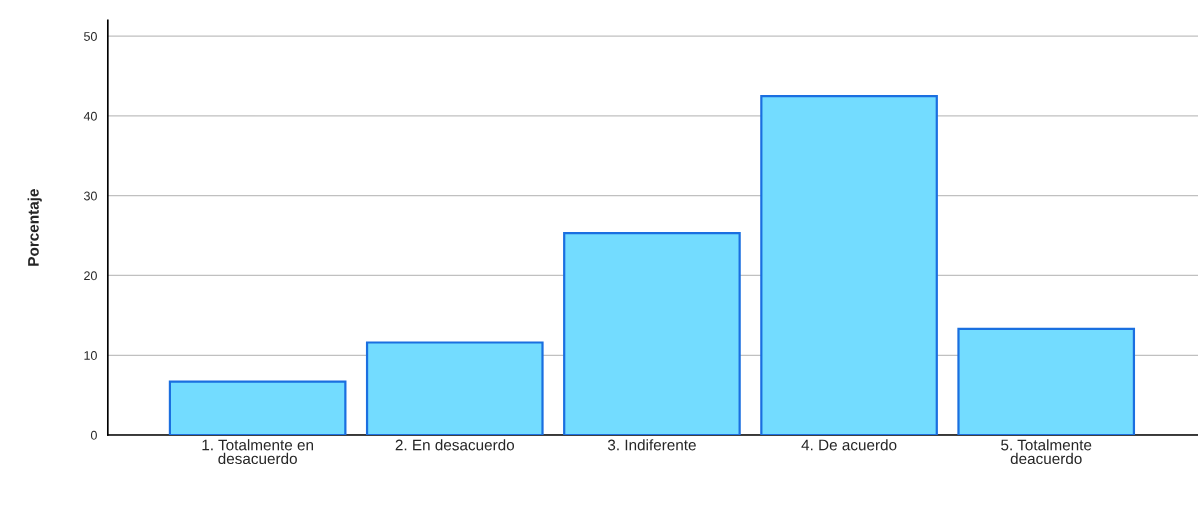 Image resolution: width=1198 pixels, height=507 pixels. What do you see at coordinates (34, 227) in the screenshot?
I see `y-axis-title: Porcentaje` at bounding box center [34, 227].